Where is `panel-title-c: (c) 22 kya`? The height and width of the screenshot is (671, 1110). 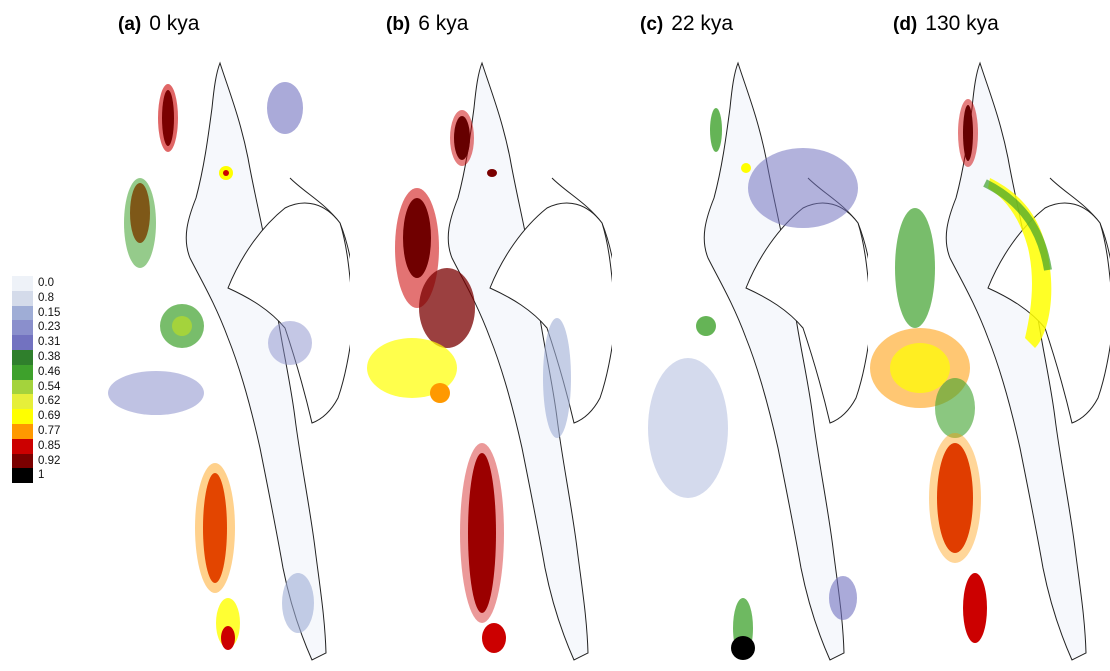 panel-title-c: (c) 22 kya is located at coordinates (686, 24).